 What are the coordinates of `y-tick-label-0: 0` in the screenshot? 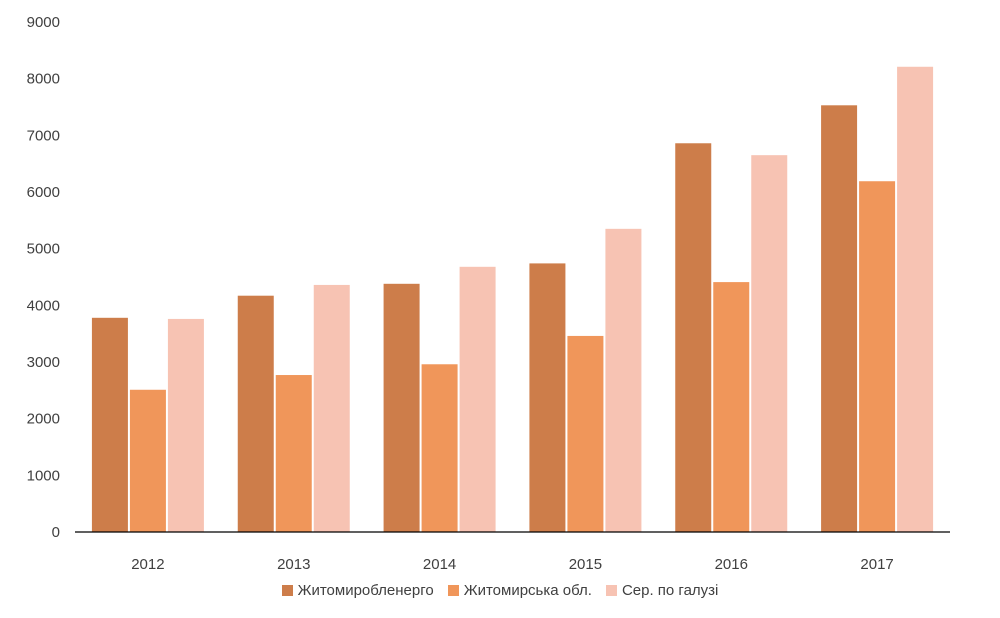 It's located at (56, 532).